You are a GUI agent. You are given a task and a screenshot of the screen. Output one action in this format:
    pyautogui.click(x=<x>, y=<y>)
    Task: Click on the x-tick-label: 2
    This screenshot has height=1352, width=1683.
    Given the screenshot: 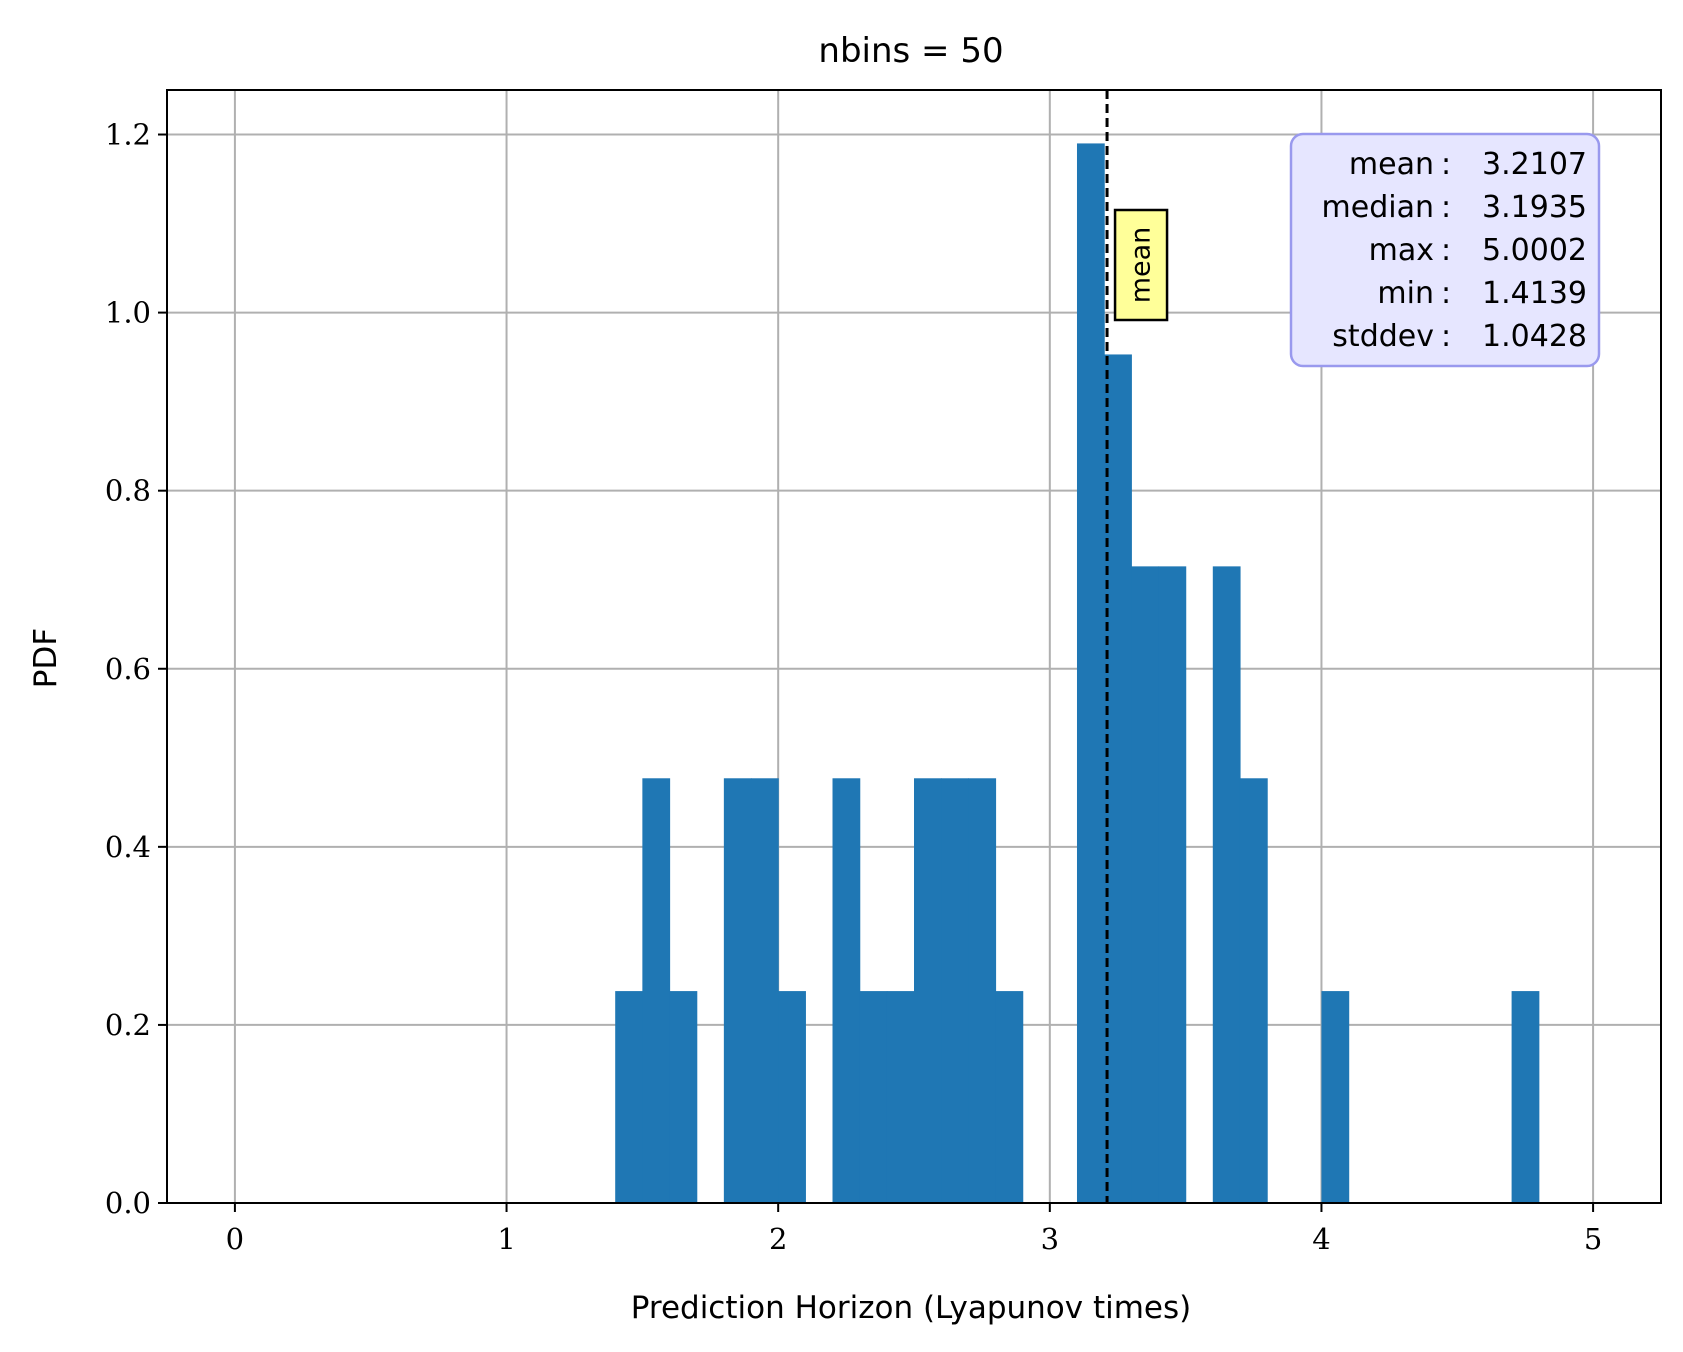 What is the action you would take?
    pyautogui.click(x=778, y=1239)
    